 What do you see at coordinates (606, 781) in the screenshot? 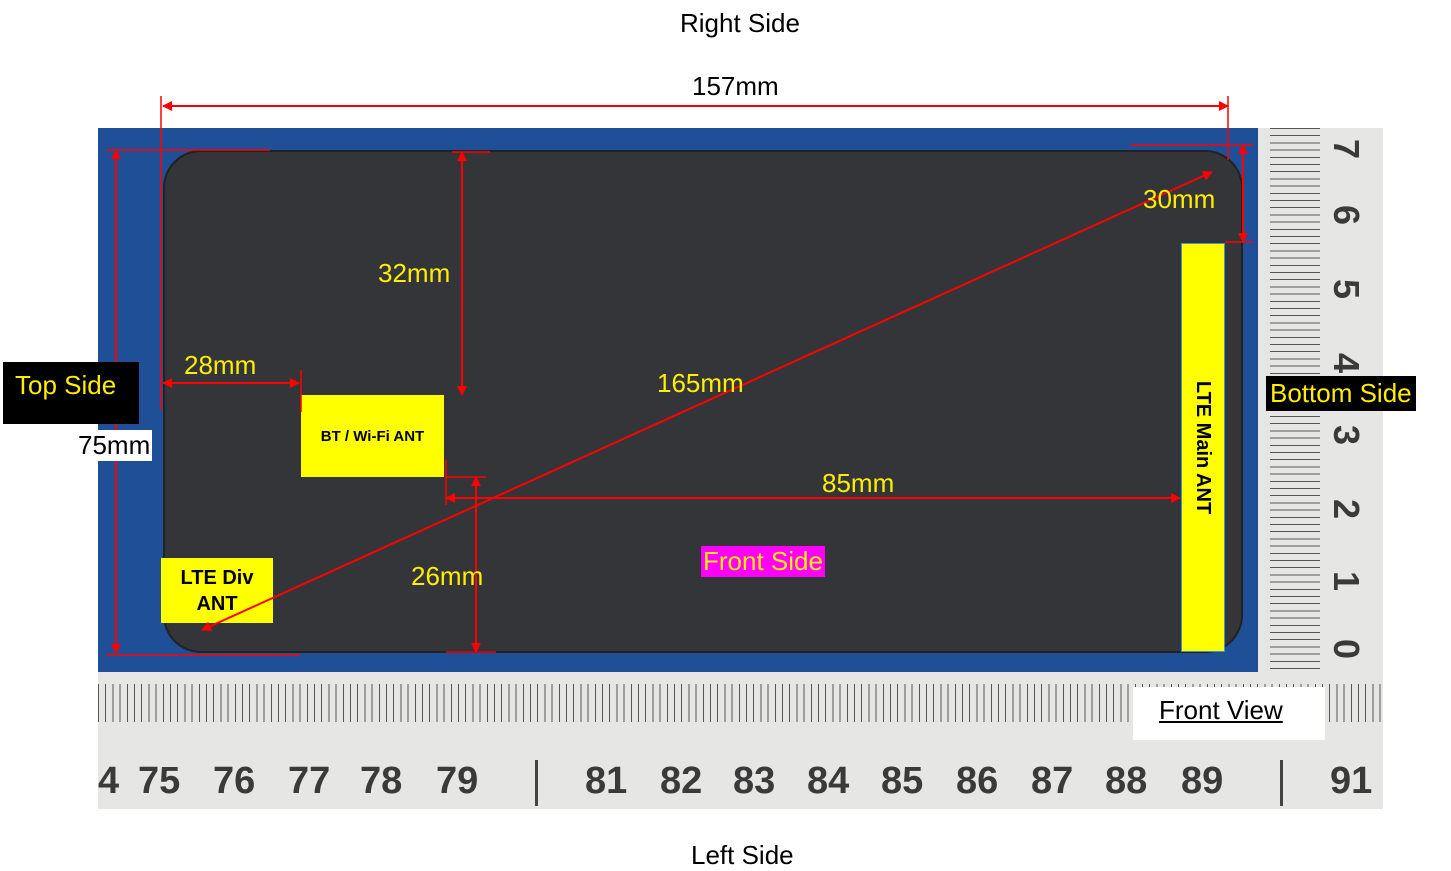
I see `ruler-number: 81` at bounding box center [606, 781].